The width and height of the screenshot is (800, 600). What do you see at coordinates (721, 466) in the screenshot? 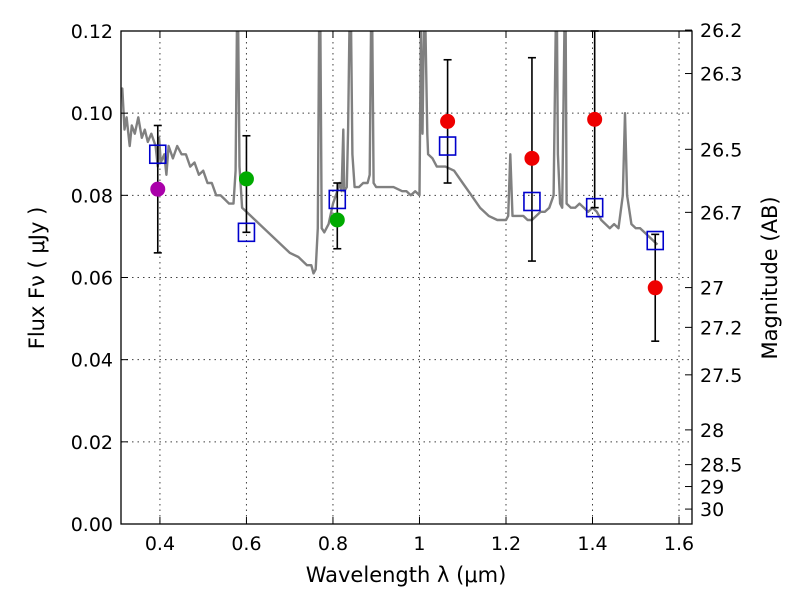
I see `right-tick-label: 28.5` at bounding box center [721, 466].